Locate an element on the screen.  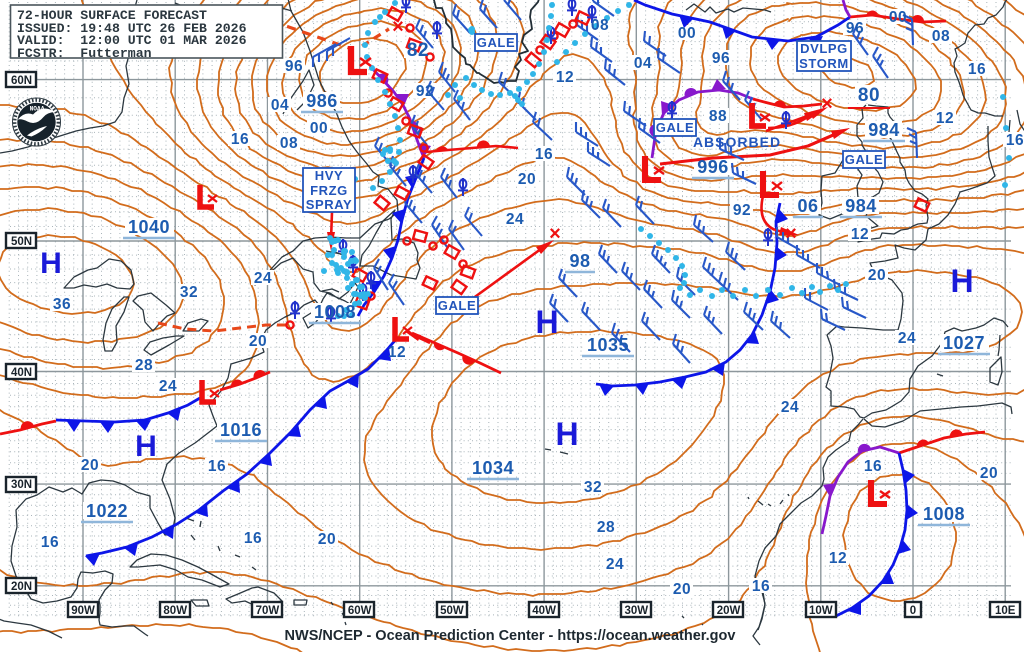
svg-text: 0 is located at coordinates (913, 611).